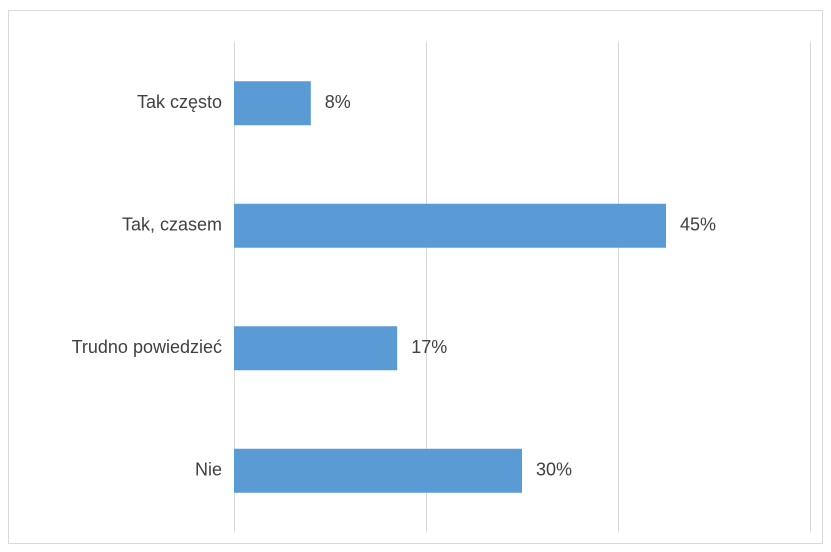  I want to click on data-label: 30%, so click(554, 470).